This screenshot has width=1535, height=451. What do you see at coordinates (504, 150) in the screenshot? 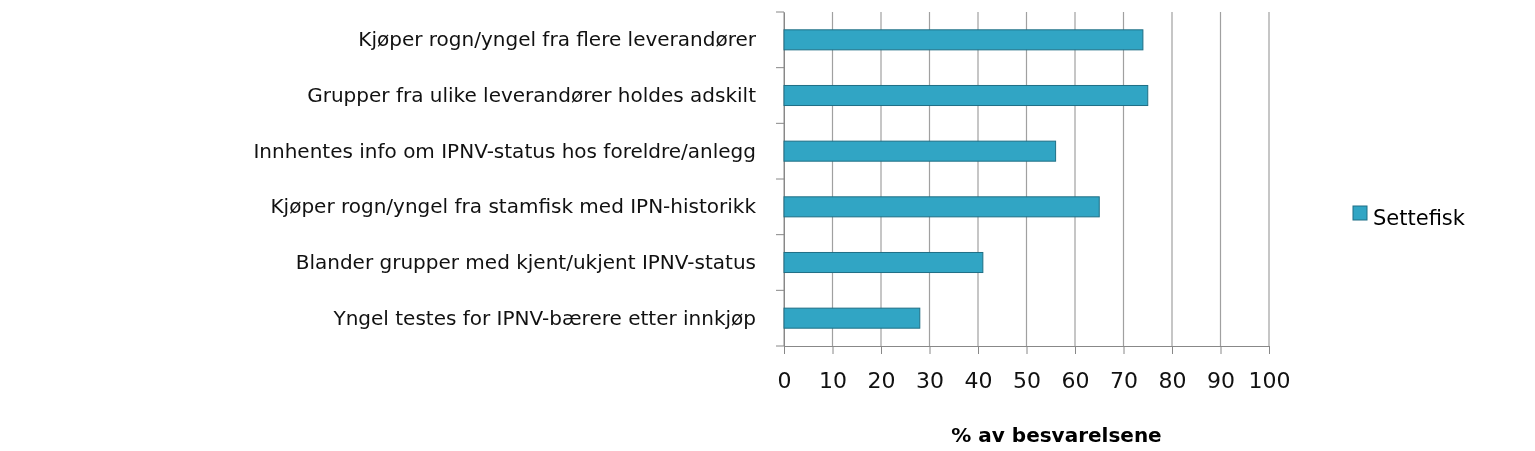
I see `y-tick-label: Innhentes info om IPNV-status hos foreldre/anlegg` at bounding box center [504, 150].